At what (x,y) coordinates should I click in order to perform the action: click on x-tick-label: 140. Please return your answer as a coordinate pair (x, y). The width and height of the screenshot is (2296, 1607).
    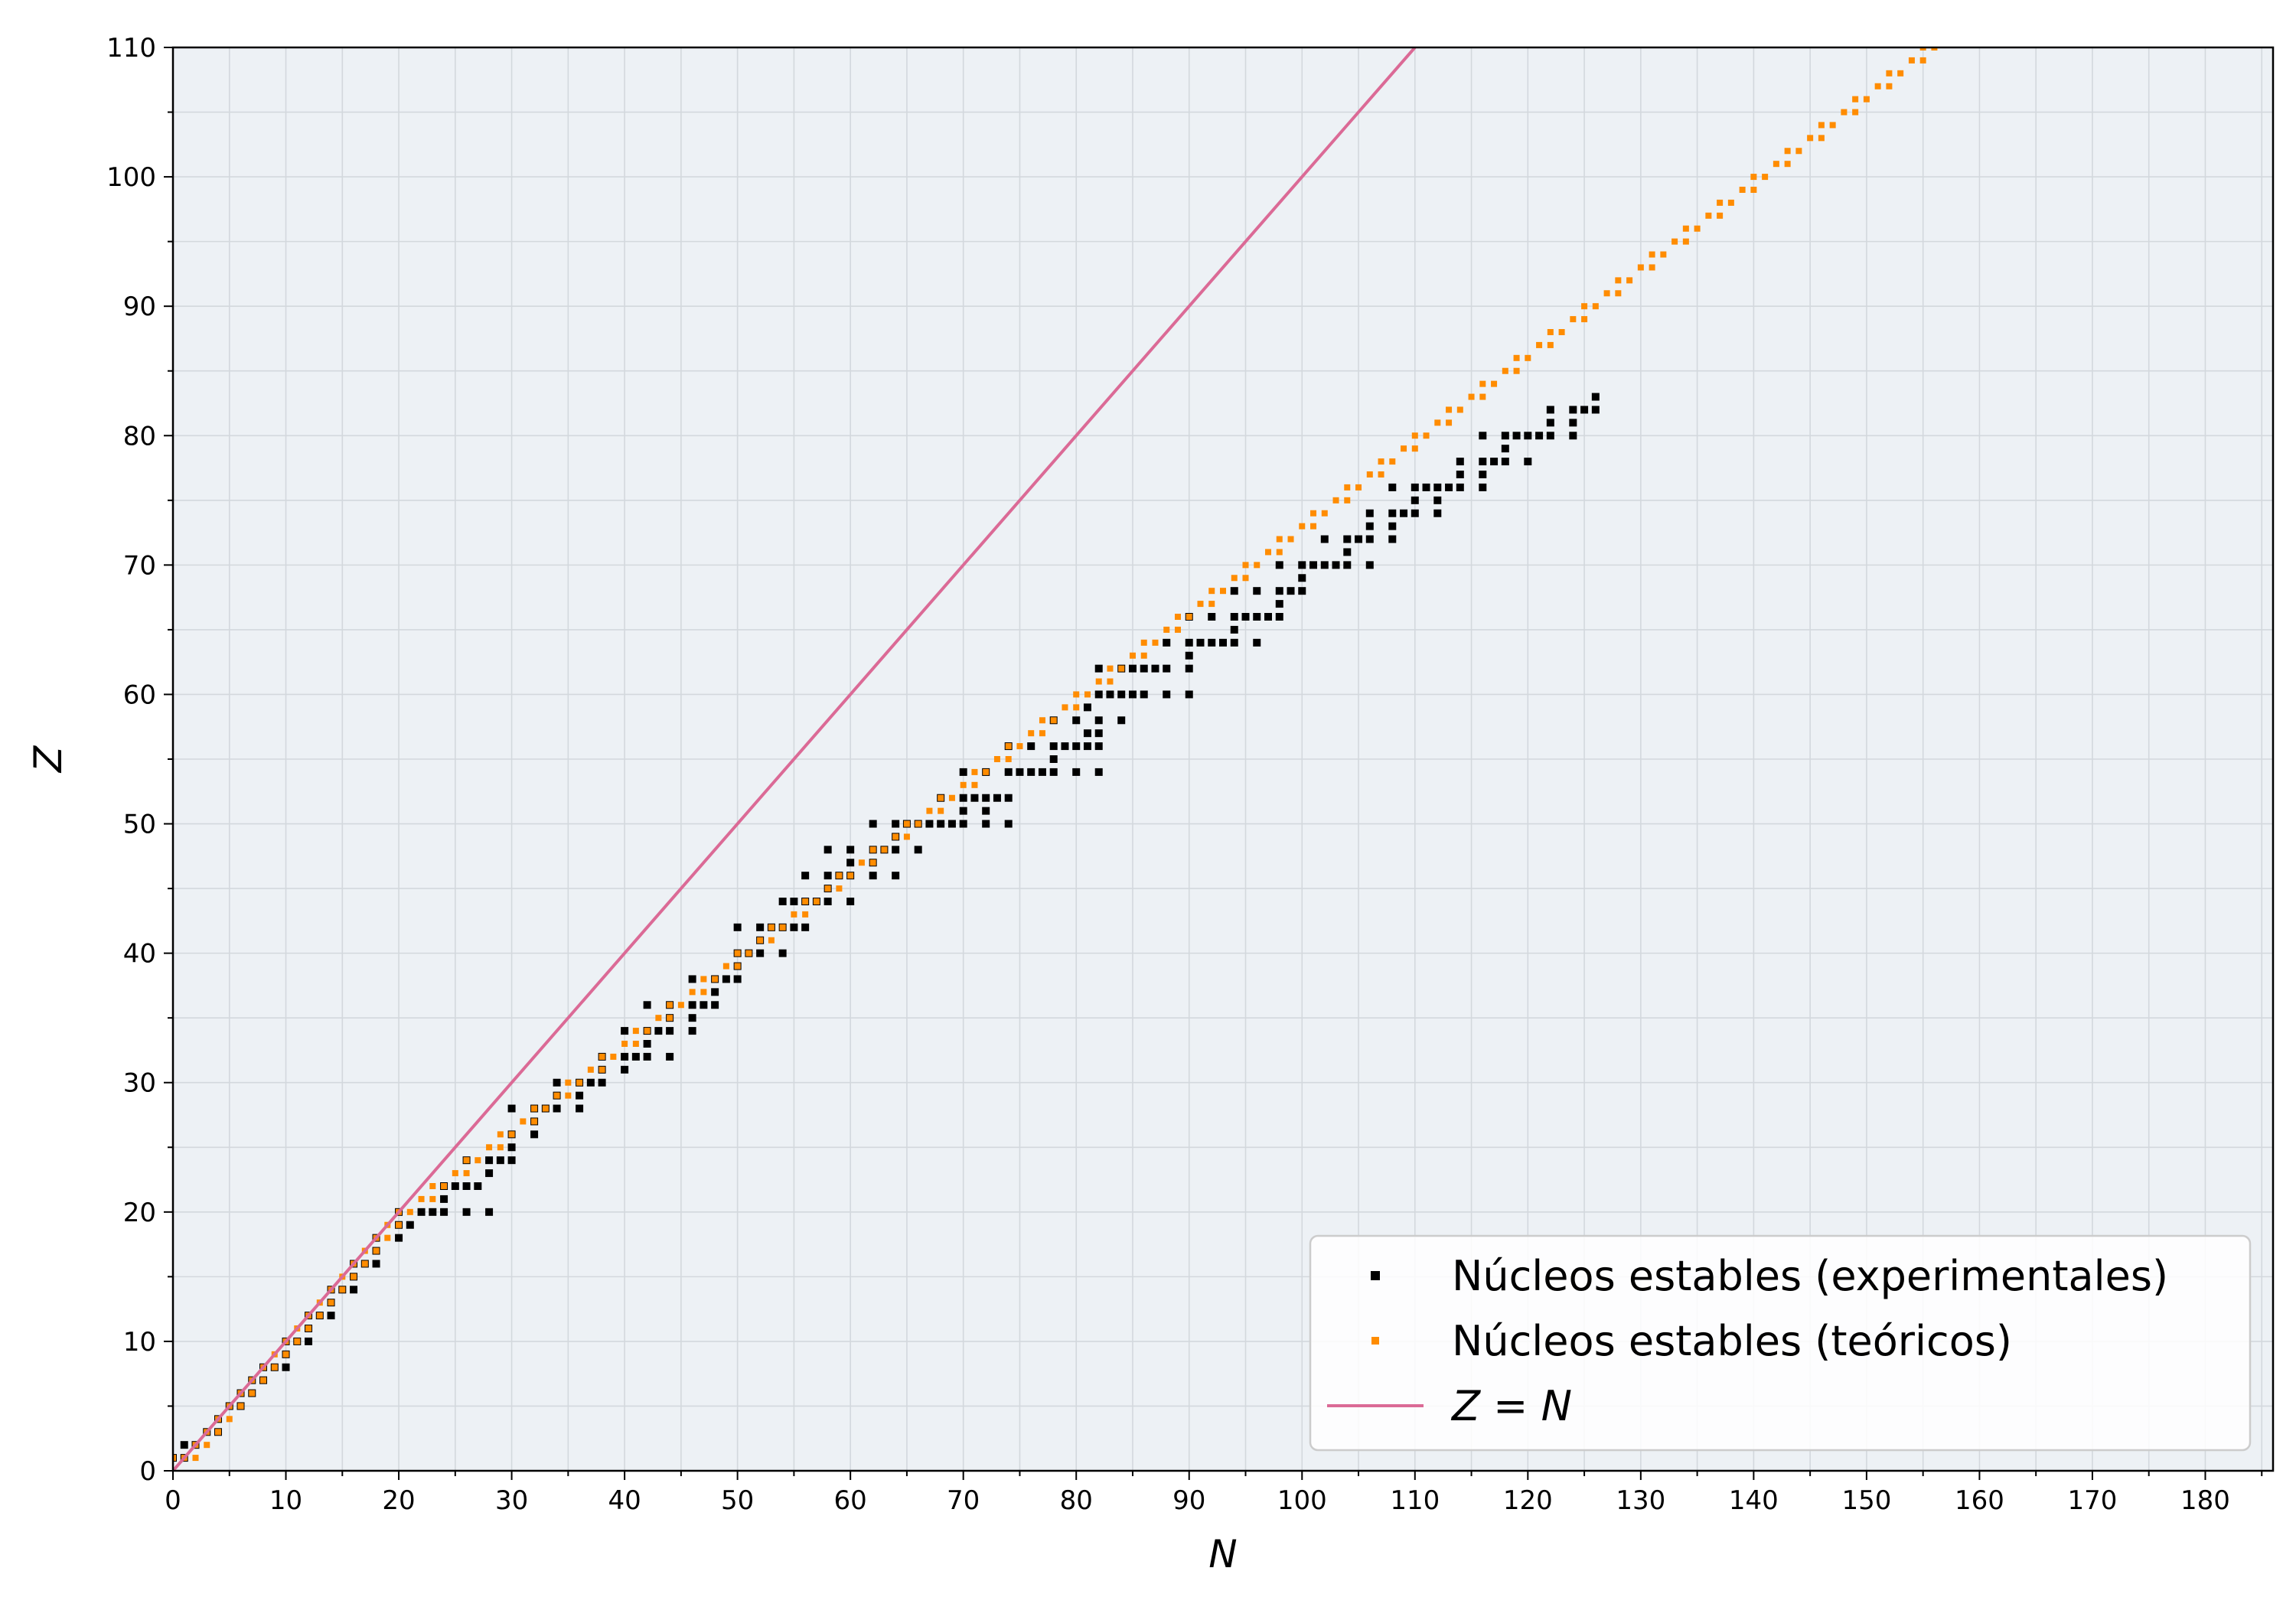
    Looking at the image, I should click on (1754, 1500).